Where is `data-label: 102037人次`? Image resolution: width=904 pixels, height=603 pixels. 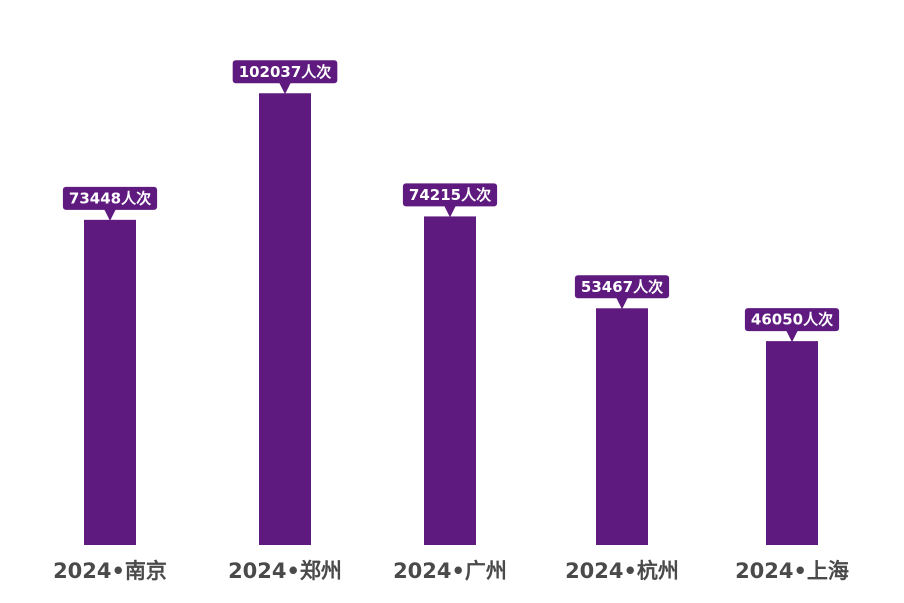 data-label: 102037人次 is located at coordinates (285, 77).